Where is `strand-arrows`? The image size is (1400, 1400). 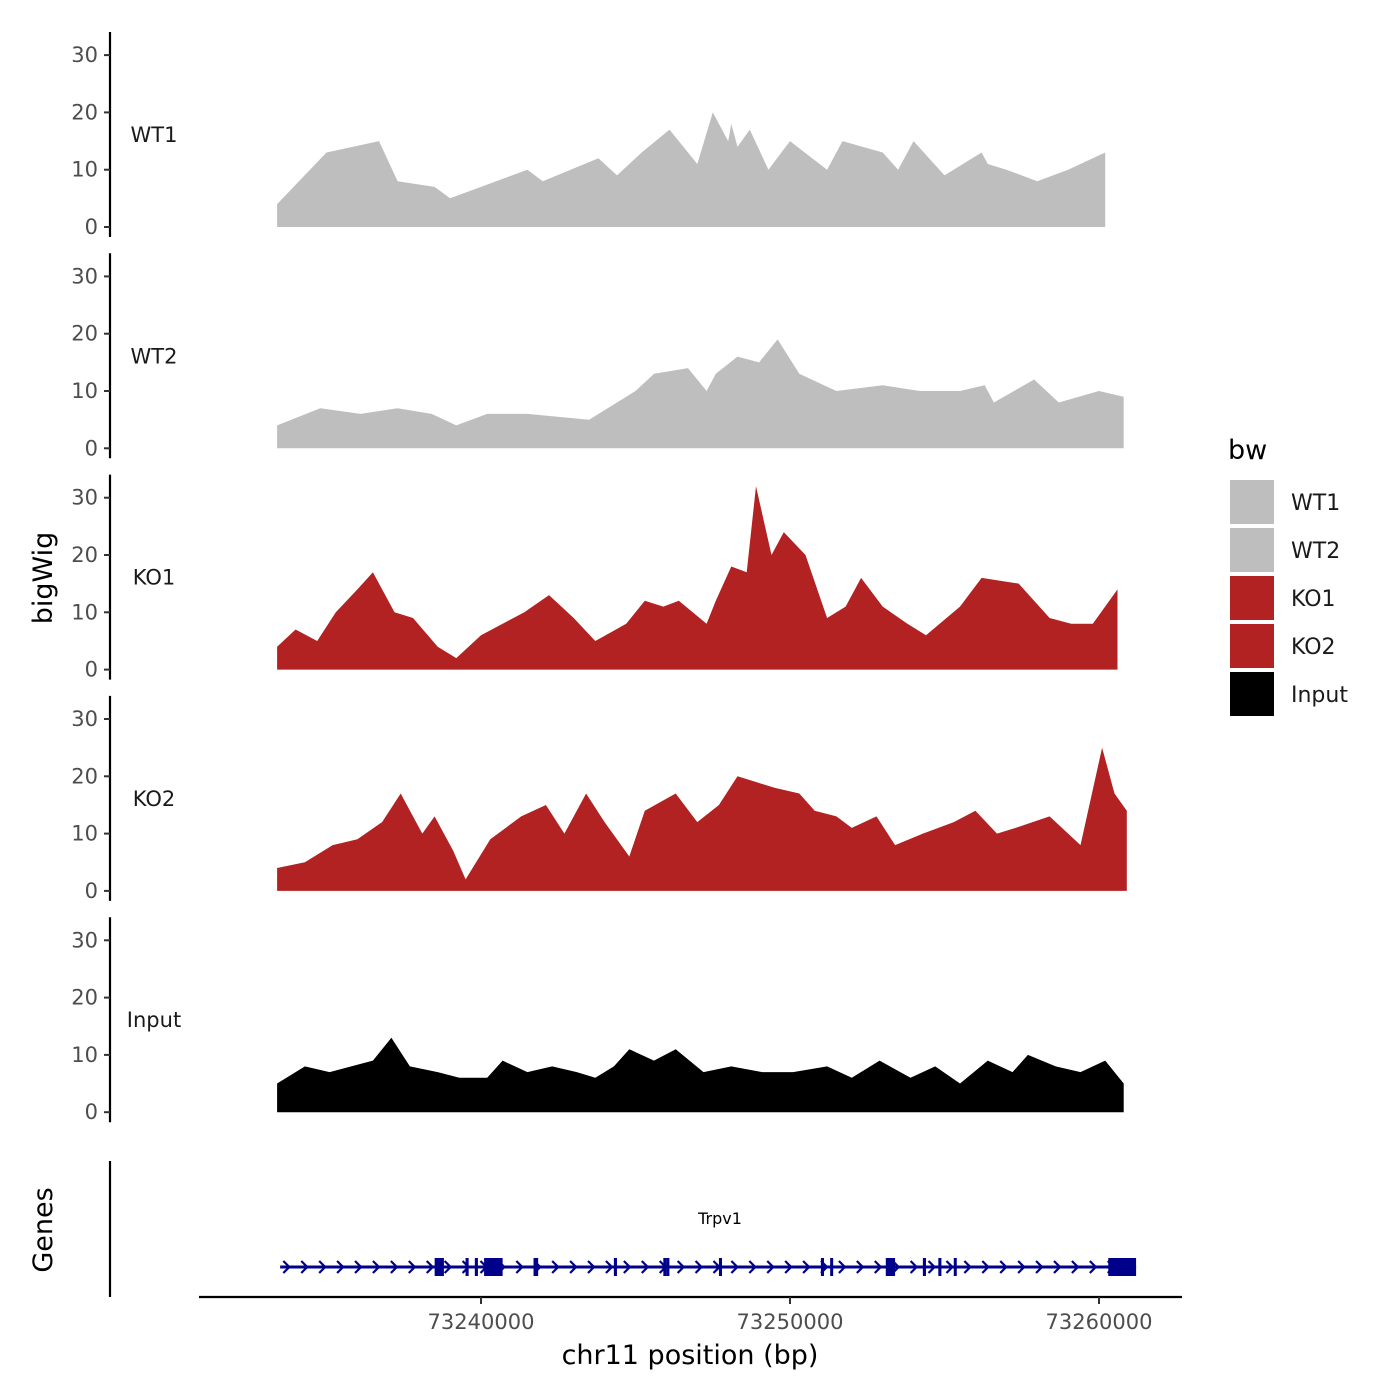
strand-arrows is located at coordinates (699, 1267).